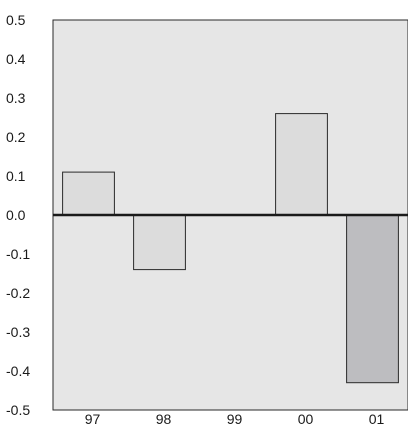  What do you see at coordinates (18, 371) in the screenshot?
I see `y-tick-label: -0.4` at bounding box center [18, 371].